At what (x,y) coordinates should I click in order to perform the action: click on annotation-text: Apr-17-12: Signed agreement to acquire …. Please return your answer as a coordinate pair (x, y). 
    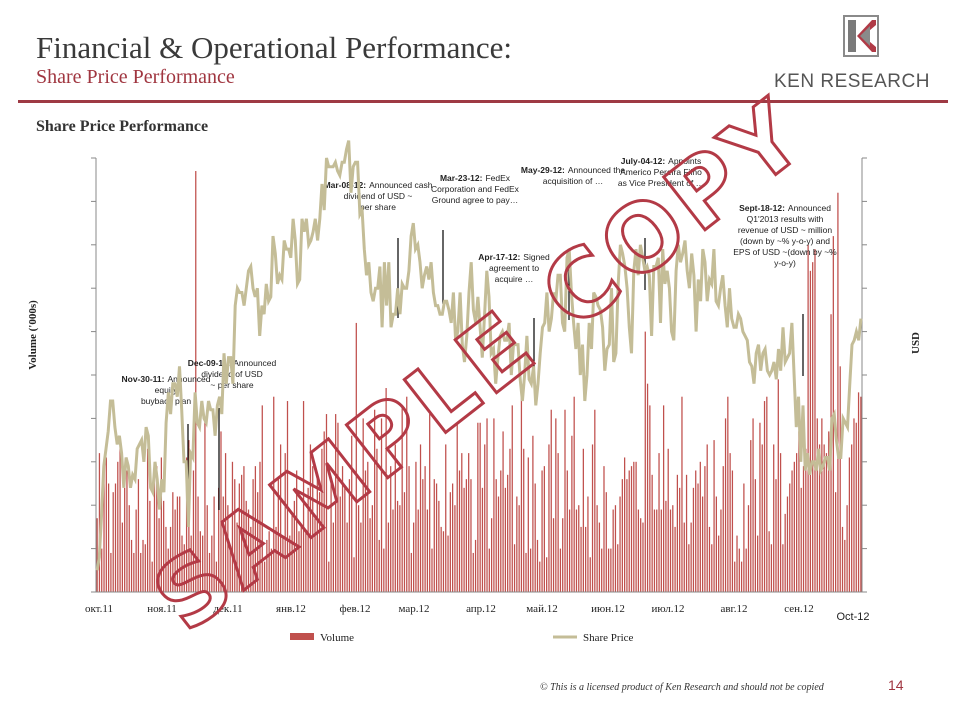
    Looking at the image, I should click on (514, 268).